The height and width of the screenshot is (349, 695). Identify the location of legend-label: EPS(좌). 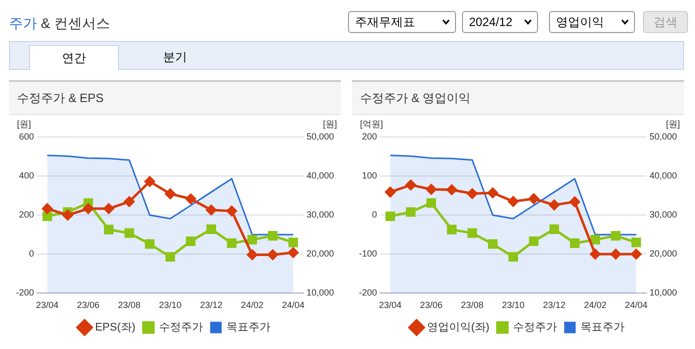
(115, 328).